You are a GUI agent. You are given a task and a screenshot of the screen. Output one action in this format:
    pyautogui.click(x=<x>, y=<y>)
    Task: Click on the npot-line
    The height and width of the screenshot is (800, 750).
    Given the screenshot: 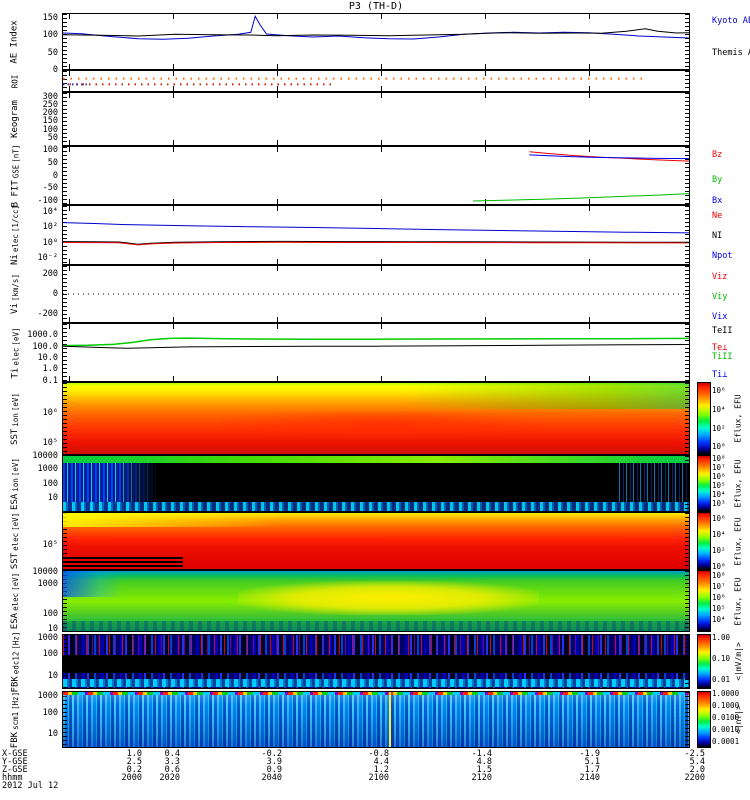 What is the action you would take?
    pyautogui.click(x=376, y=228)
    